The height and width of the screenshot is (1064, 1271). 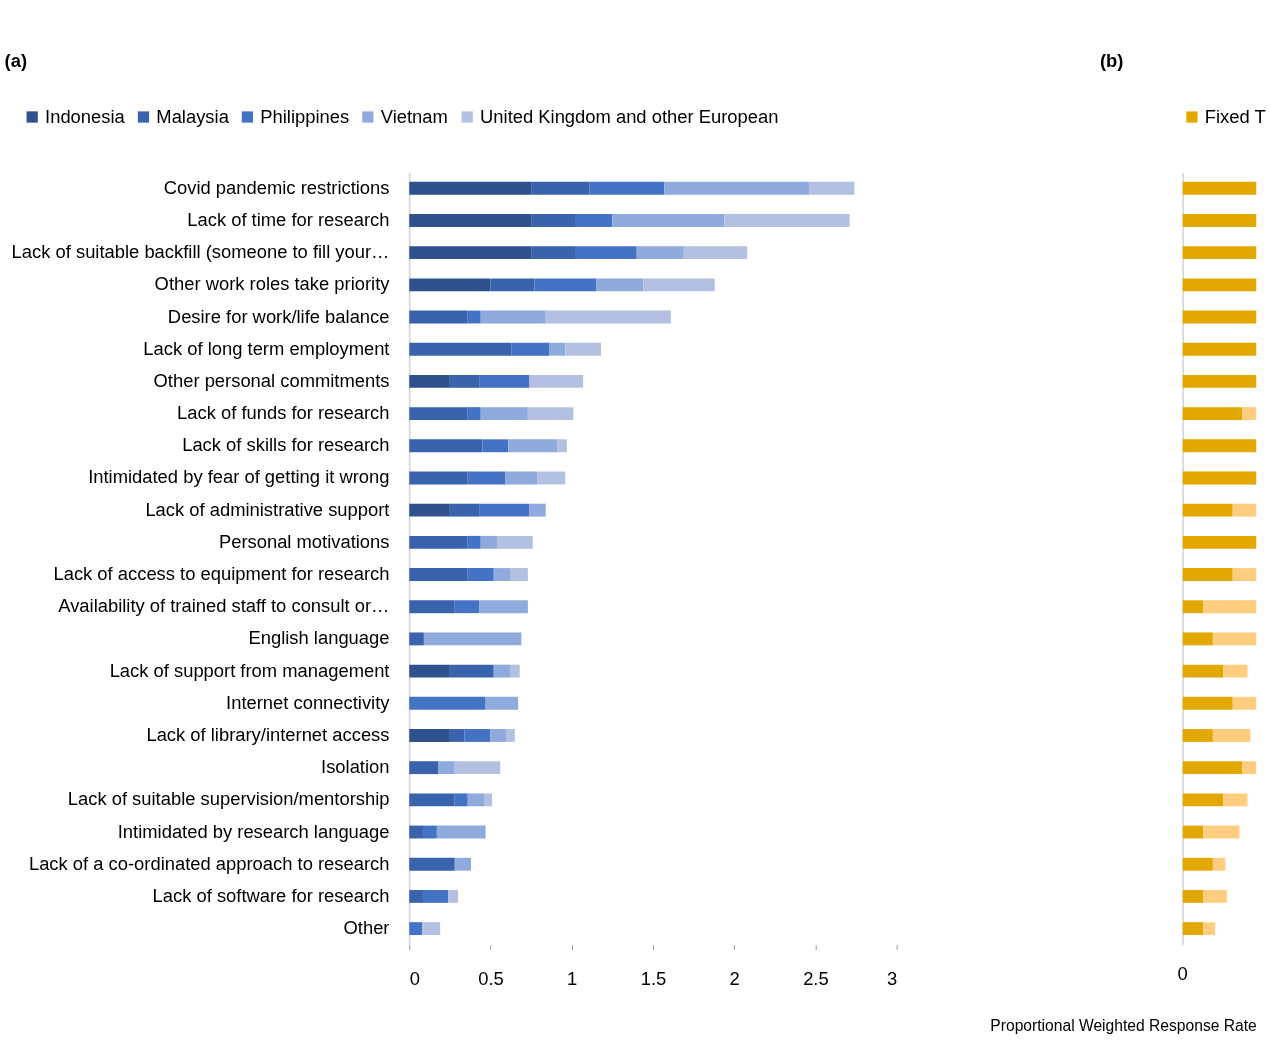 I want to click on y-tick-label: Covid pandemic restrictions, so click(x=276, y=187).